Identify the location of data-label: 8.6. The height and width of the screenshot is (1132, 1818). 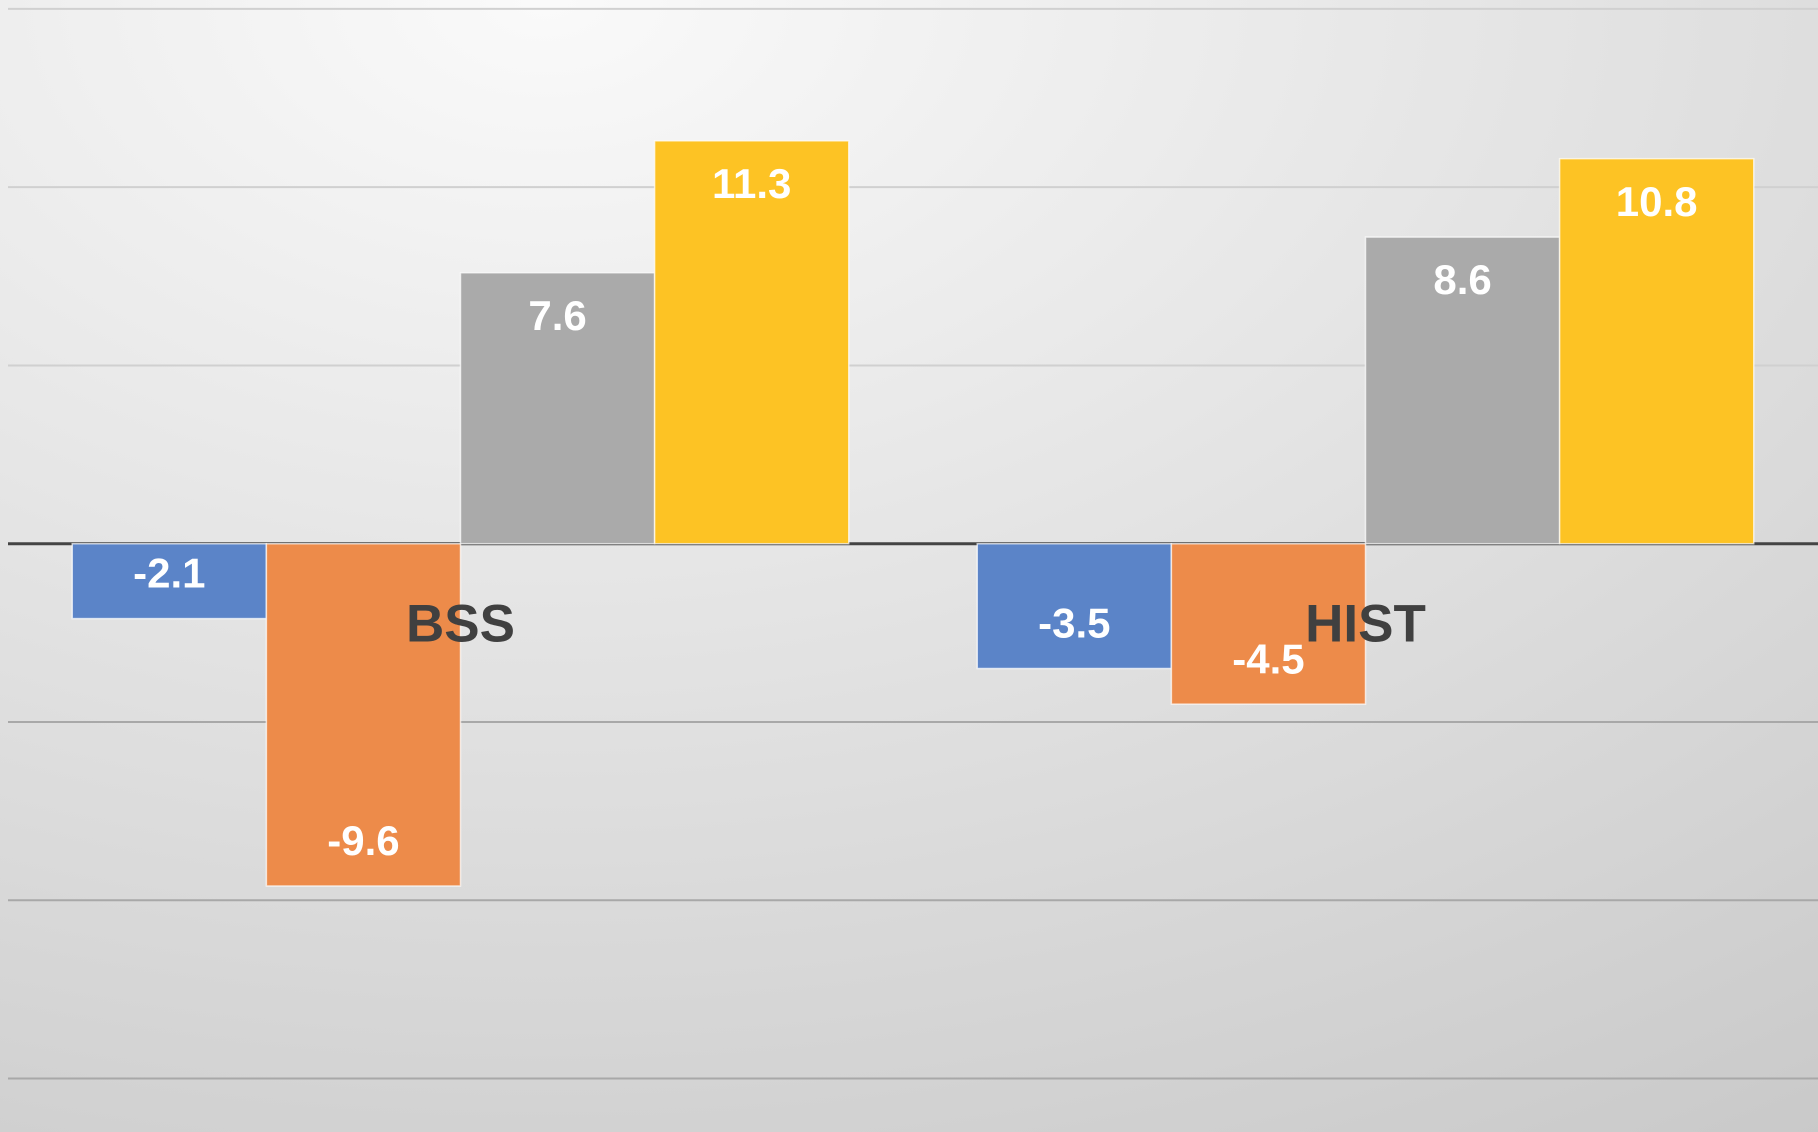
(1462, 279).